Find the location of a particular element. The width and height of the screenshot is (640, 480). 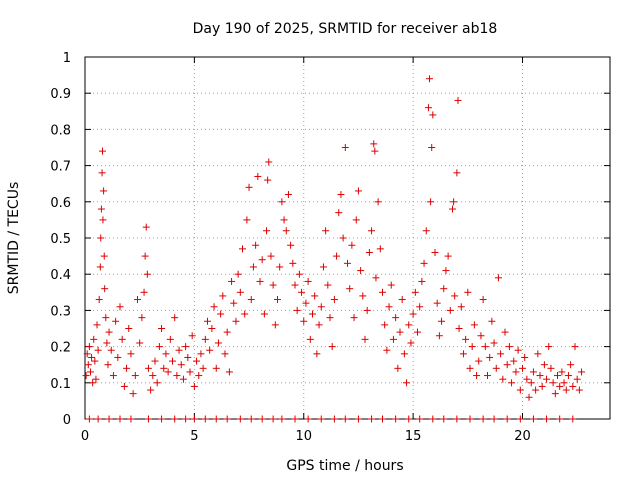

y-tick-label: 0.5 is located at coordinates (60, 239).